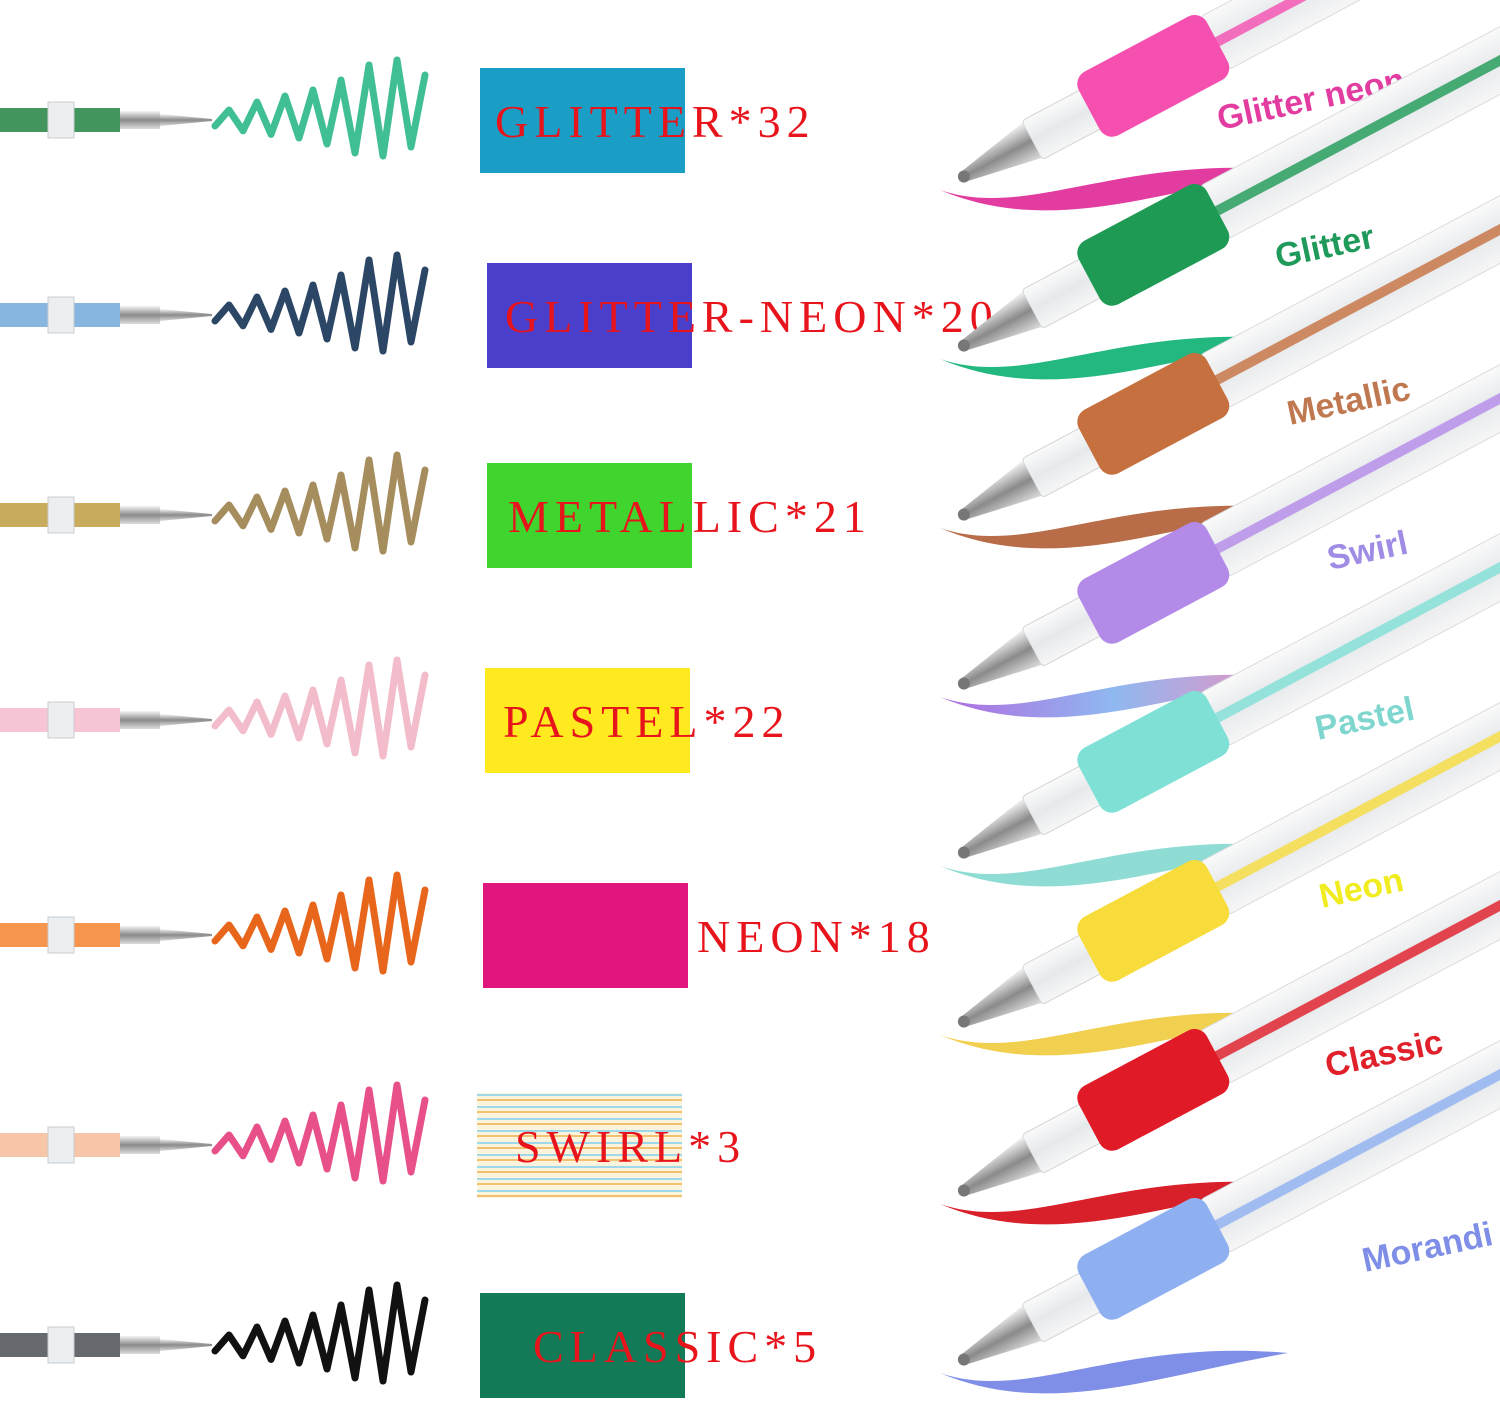 Image resolution: width=1500 pixels, height=1417 pixels. What do you see at coordinates (816, 936) in the screenshot?
I see `row-label: NEON*18` at bounding box center [816, 936].